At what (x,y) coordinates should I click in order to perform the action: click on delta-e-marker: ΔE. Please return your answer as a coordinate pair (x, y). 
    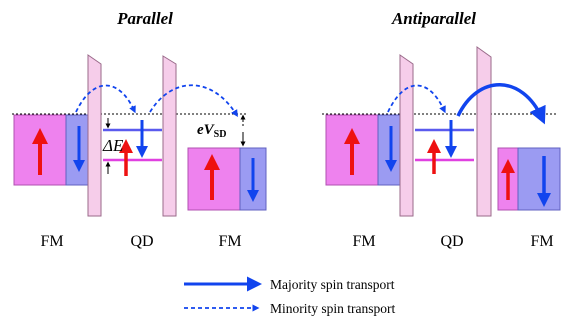
    Looking at the image, I should click on (113, 146).